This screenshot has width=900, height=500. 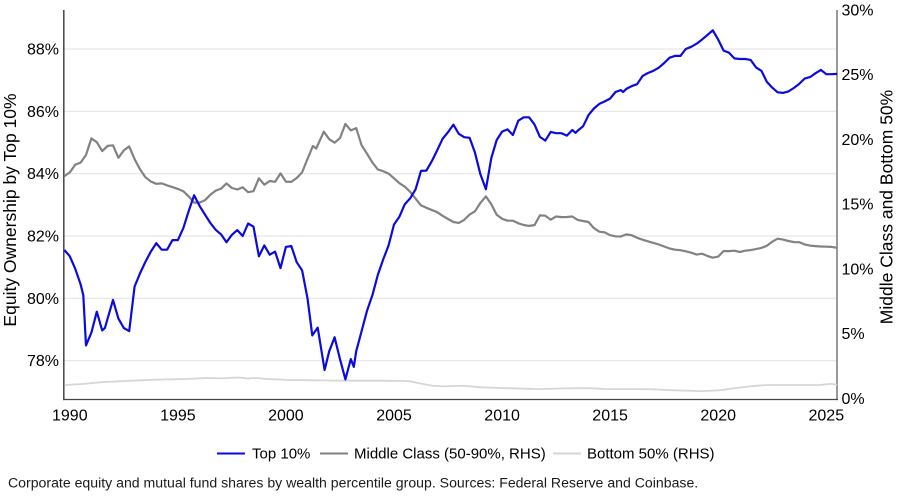 I want to click on svg-text: 5%, so click(x=853, y=334).